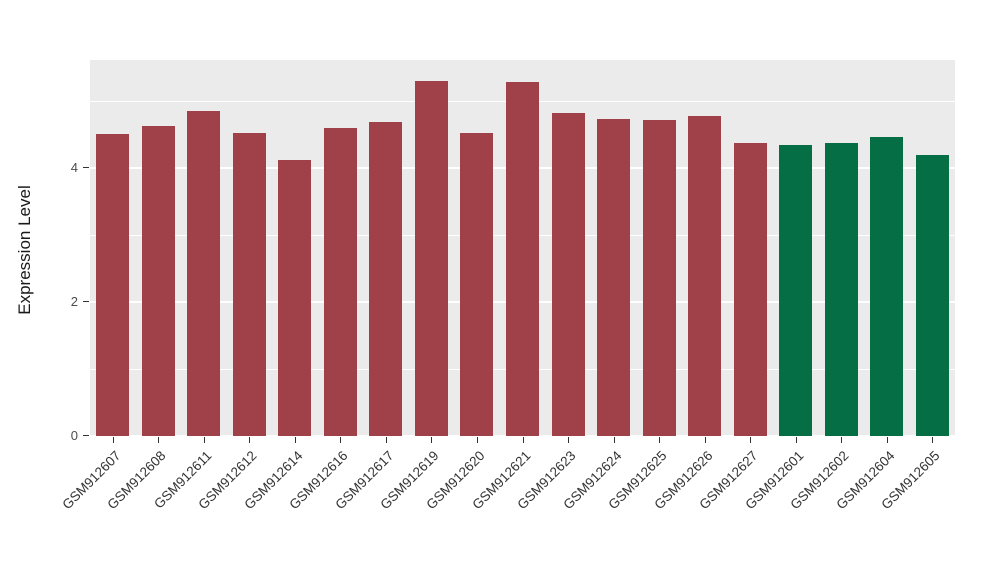 This screenshot has width=1000, height=580. What do you see at coordinates (932, 295) in the screenshot?
I see `bar-GSM912605` at bounding box center [932, 295].